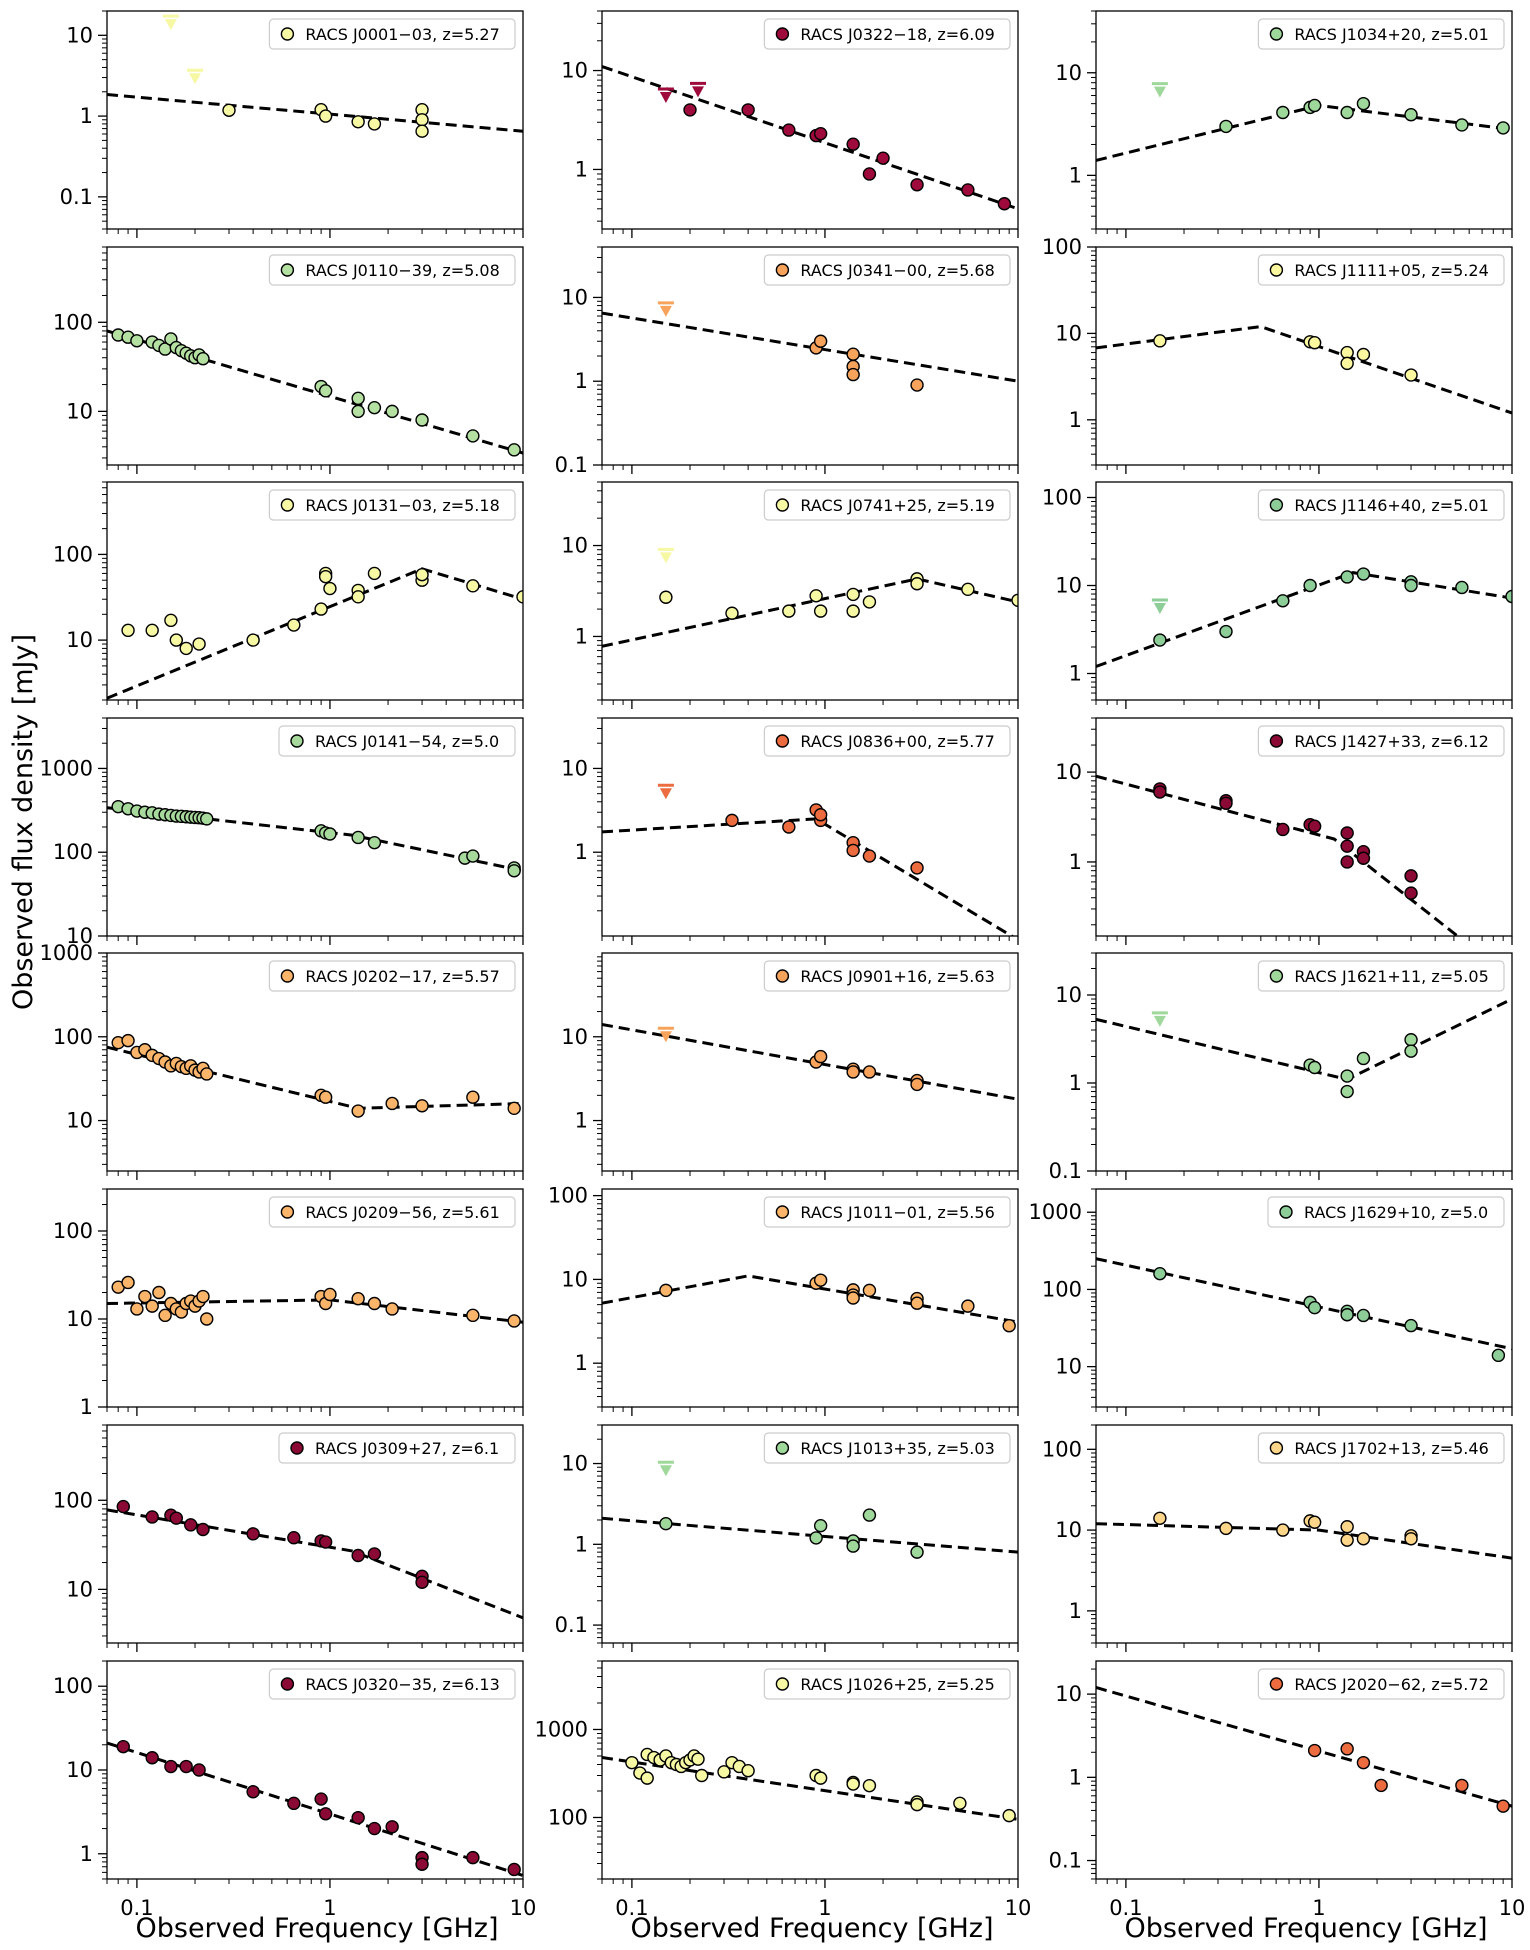 This screenshot has height=1950, width=1530. What do you see at coordinates (1281, 1067) in the screenshot?
I see `chart-panel-15: 10 1 0.1 RACS J1621+11, z=5.05` at bounding box center [1281, 1067].